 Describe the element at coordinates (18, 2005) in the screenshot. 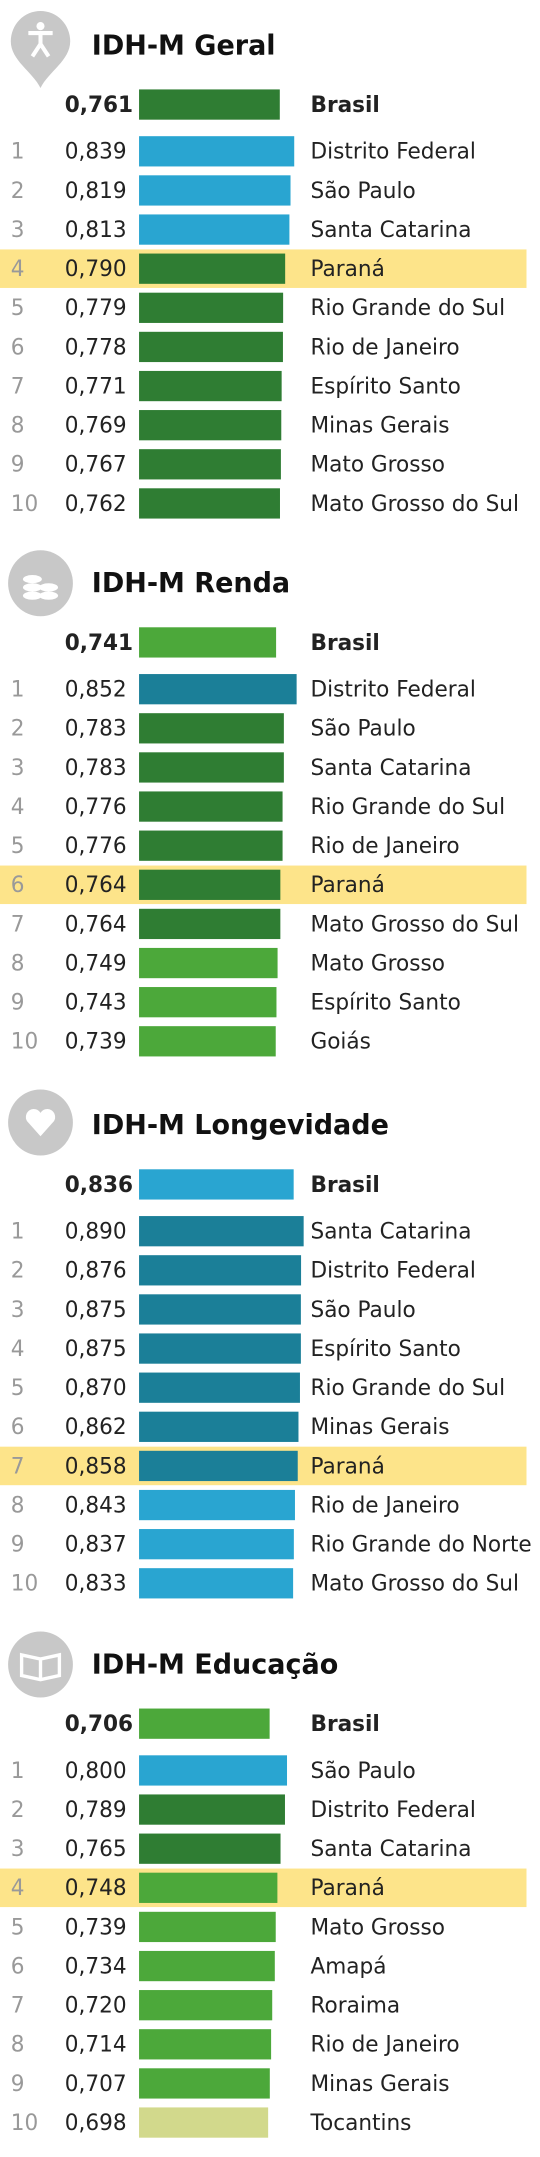

I see `rank: 7` at that location.